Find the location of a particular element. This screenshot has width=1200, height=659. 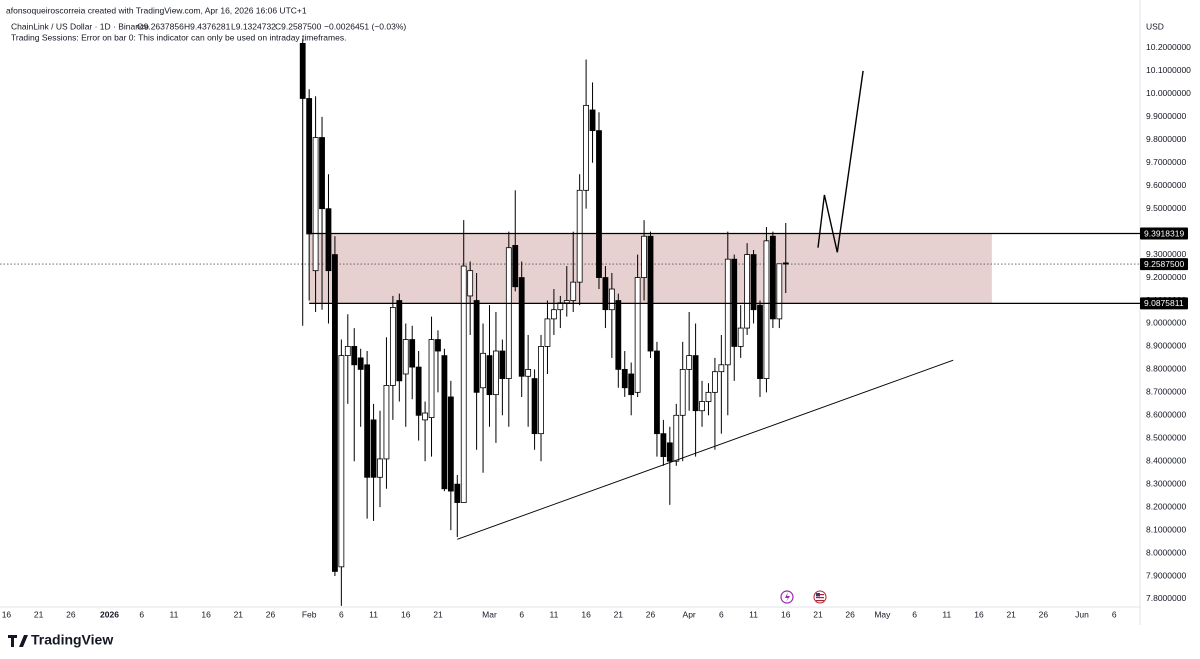

y-tick-label: 8.9000000 is located at coordinates (1166, 346).